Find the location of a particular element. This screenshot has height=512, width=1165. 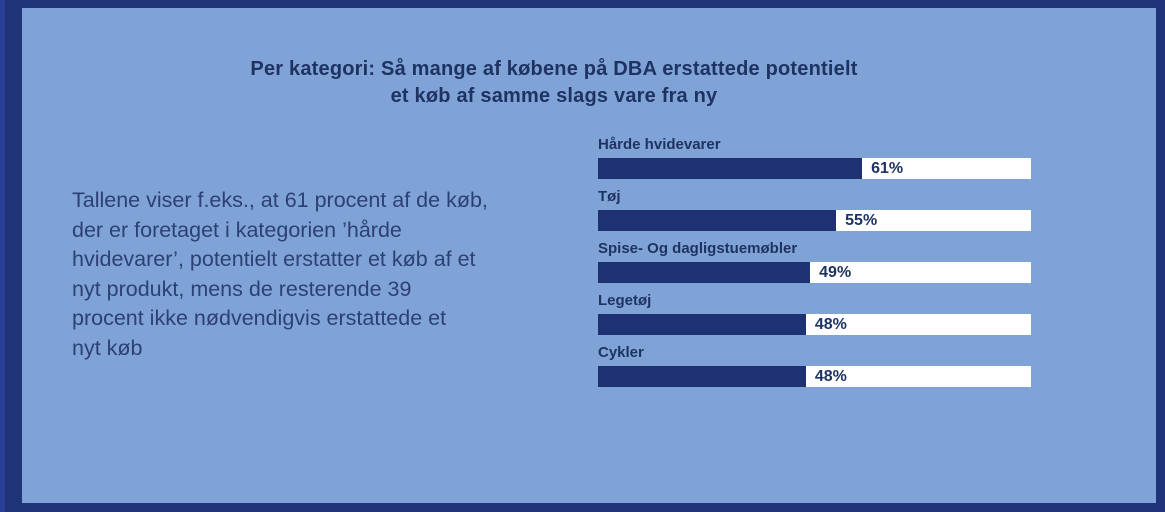

bar-row: Hårde hvidevarer 61% is located at coordinates (814, 157).